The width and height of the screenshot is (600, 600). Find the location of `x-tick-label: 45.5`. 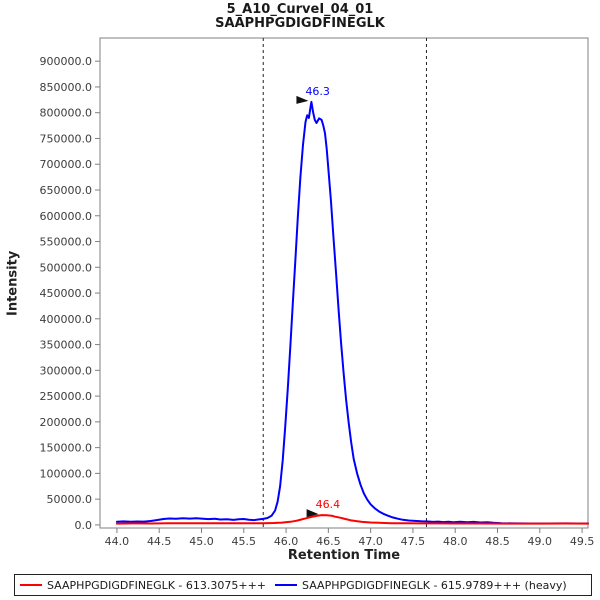

x-tick-label: 45.5 is located at coordinates (244, 541).